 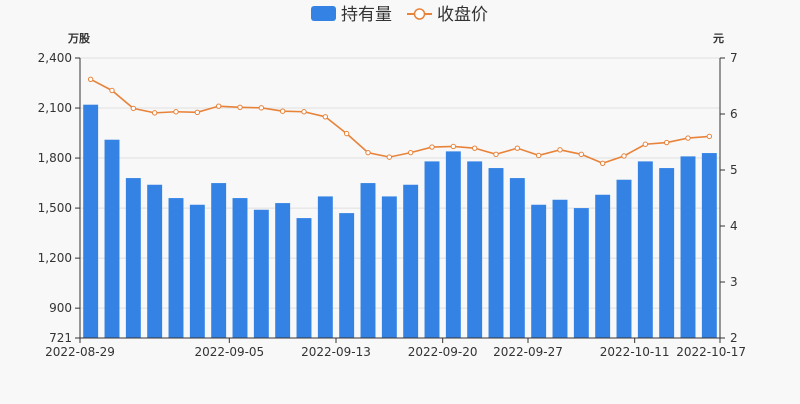 I want to click on x-tick-label: 2022-09-13, so click(x=336, y=352).